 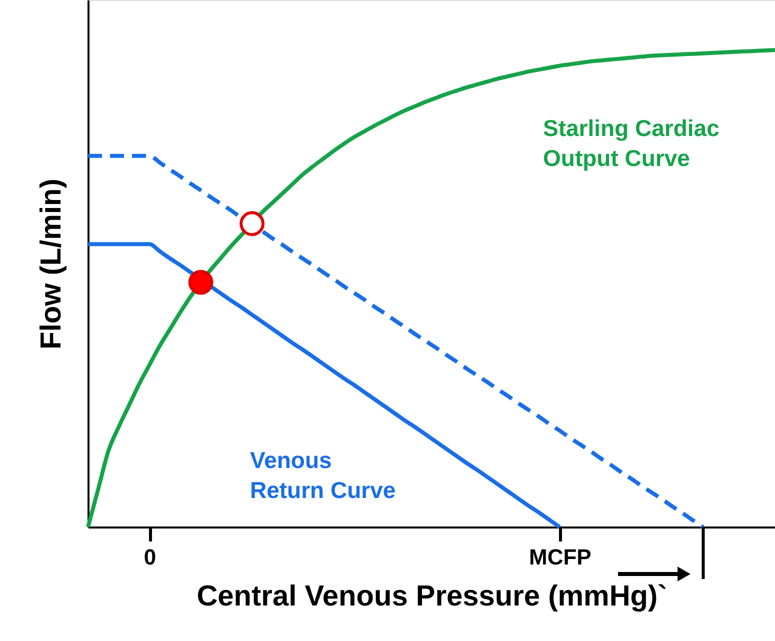 I want to click on x-axis-title: Central Venous Pressure (mmHg)`, so click(x=432, y=596).